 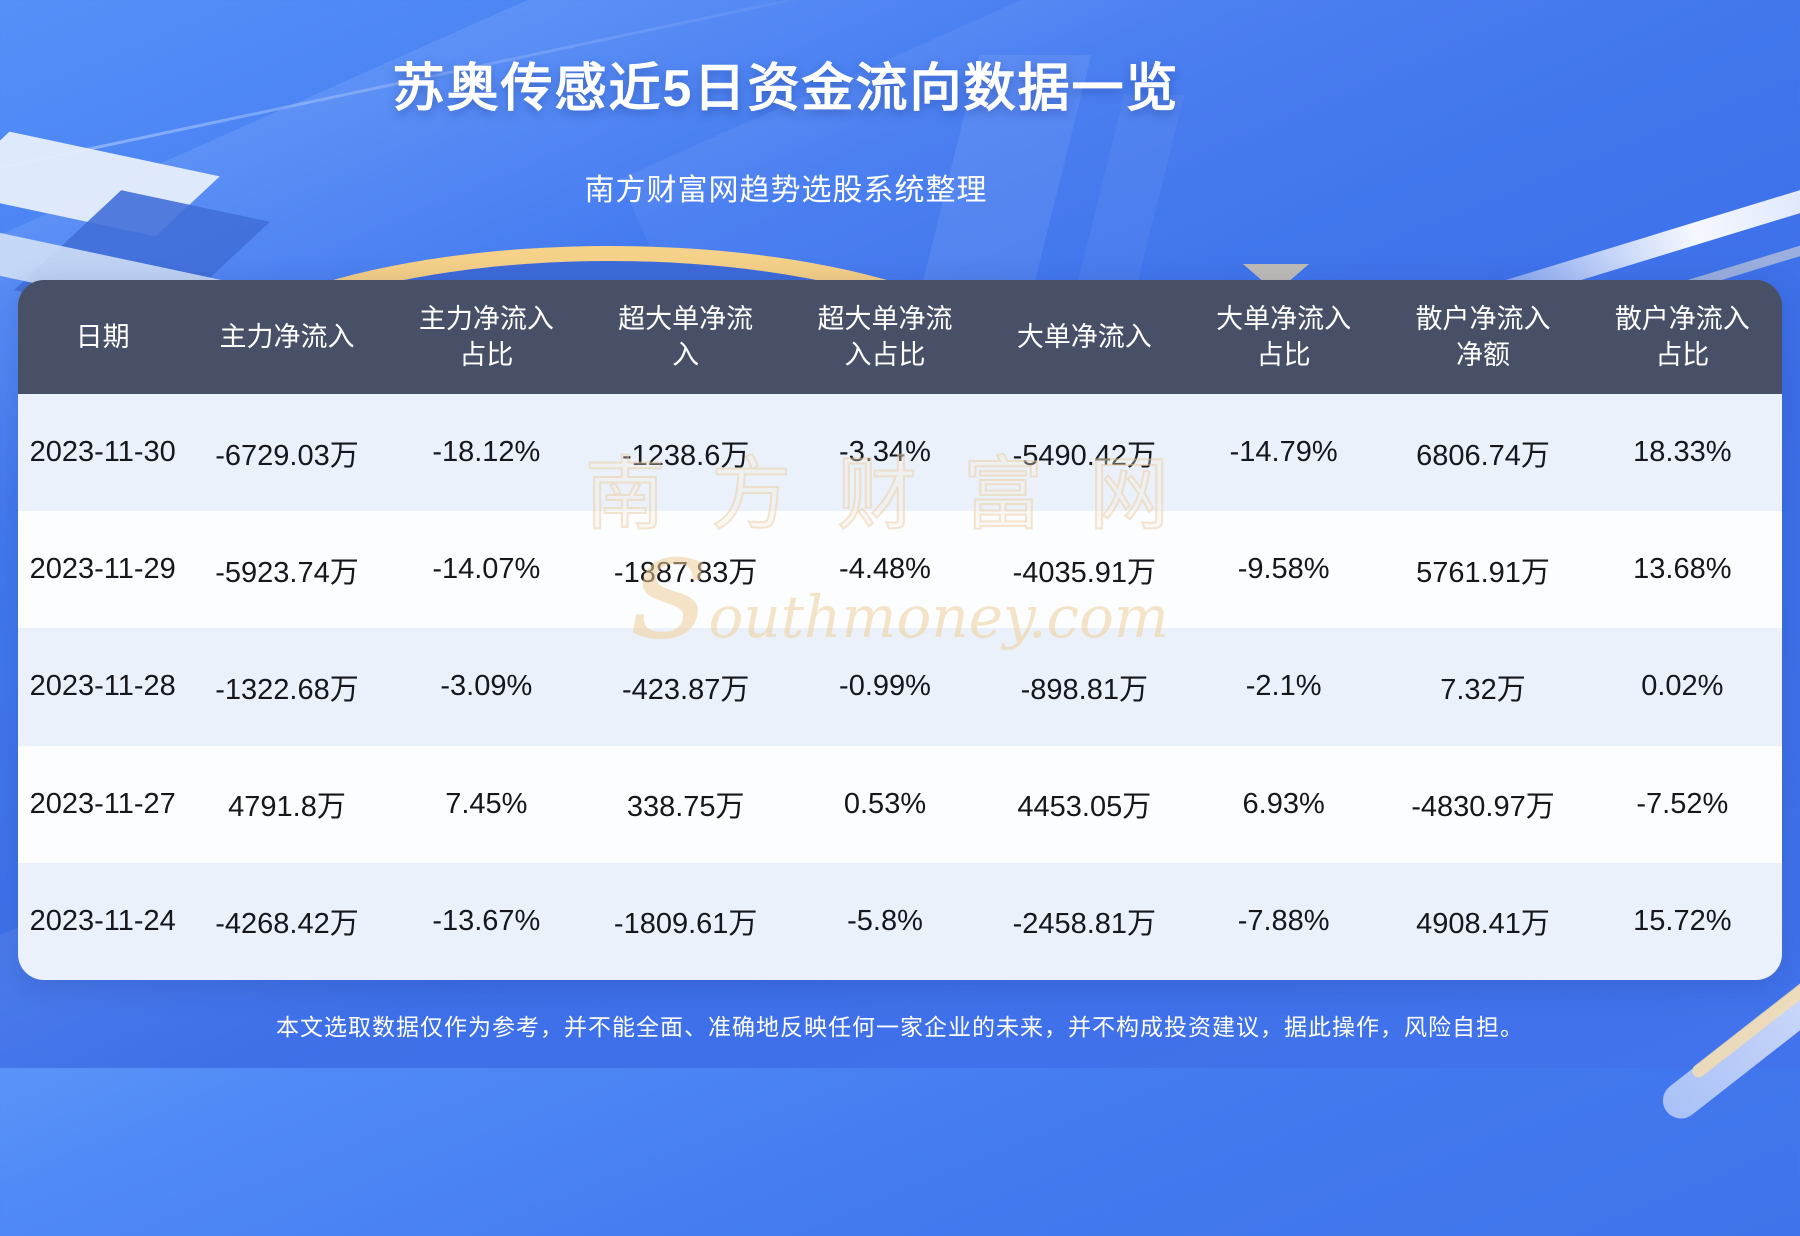 What do you see at coordinates (1682, 569) in the screenshot?
I see `table-cell: 13.68%` at bounding box center [1682, 569].